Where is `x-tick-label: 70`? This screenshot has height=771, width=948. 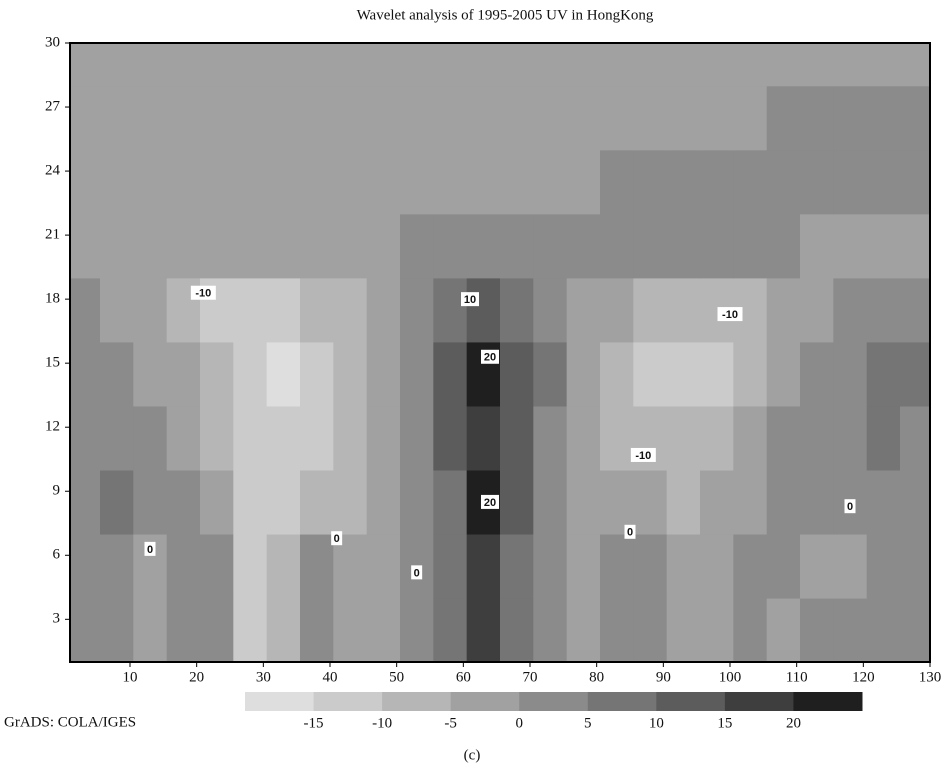
x-tick-label: 70 is located at coordinates (530, 677).